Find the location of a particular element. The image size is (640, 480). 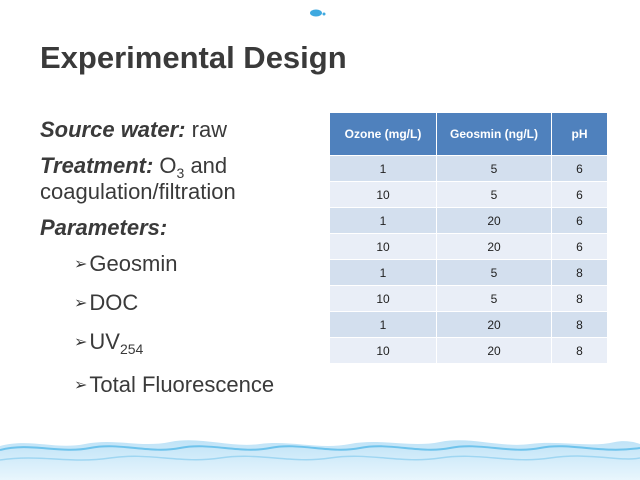

parameter-subscript: 254 is located at coordinates (131, 349).